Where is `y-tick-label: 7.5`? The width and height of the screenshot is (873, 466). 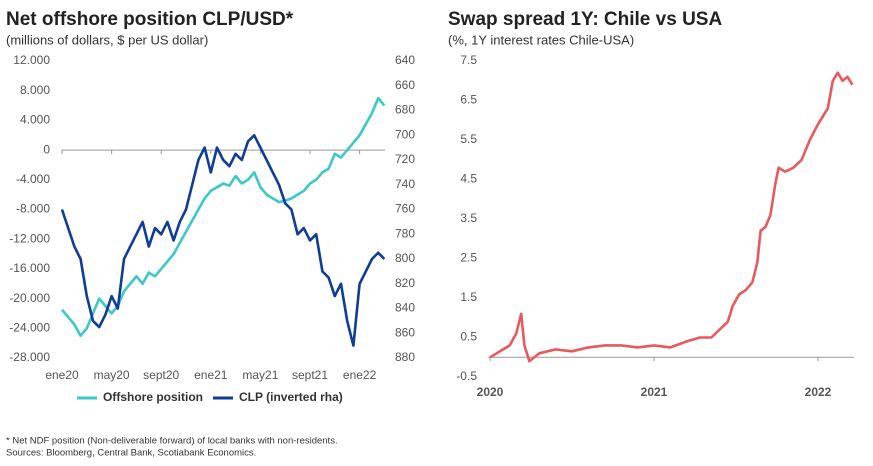 y-tick-label: 7.5 is located at coordinates (468, 60).